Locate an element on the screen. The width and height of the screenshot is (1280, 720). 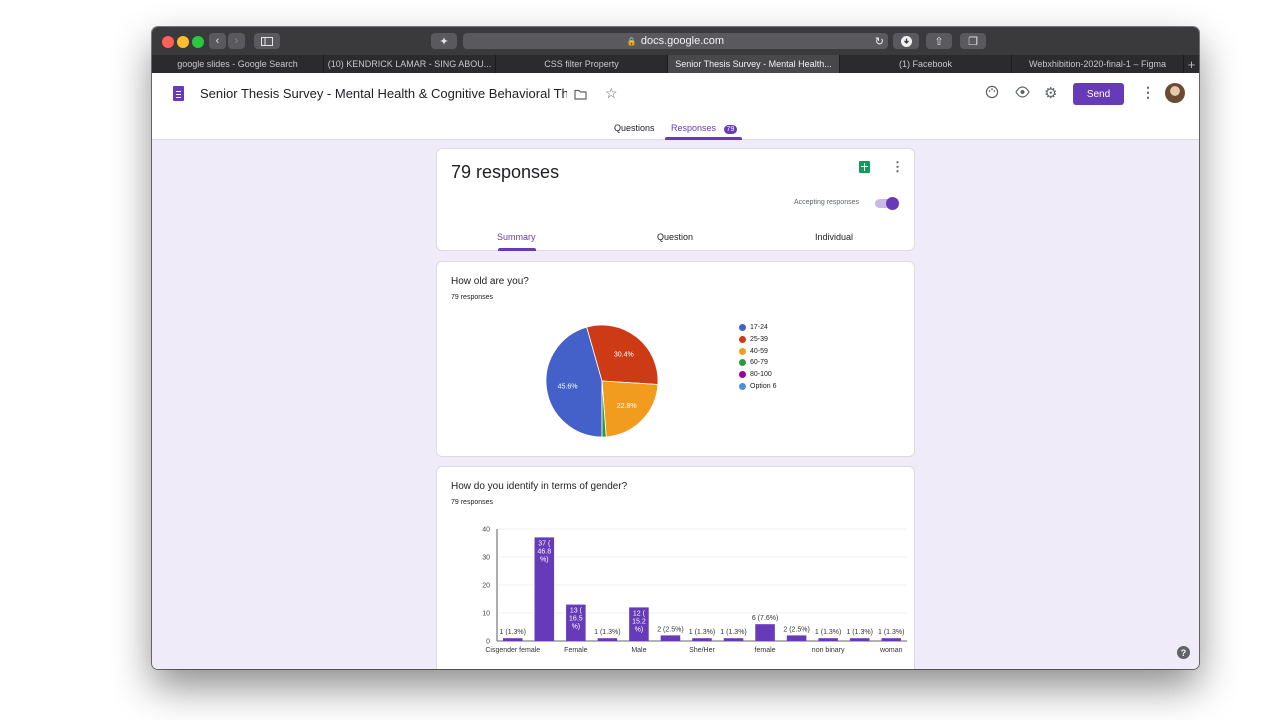
bar-data-label: 6 (7.6%) is located at coordinates (765, 618).